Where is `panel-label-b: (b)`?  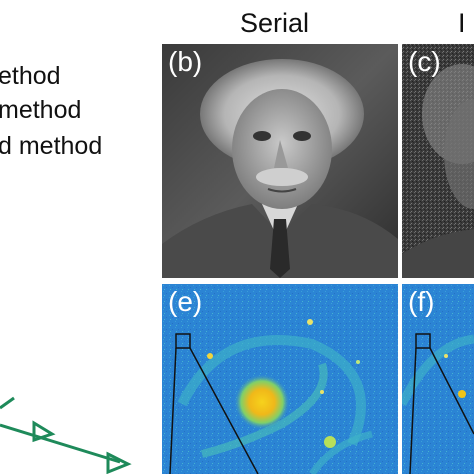 panel-label-b: (b) is located at coordinates (185, 61).